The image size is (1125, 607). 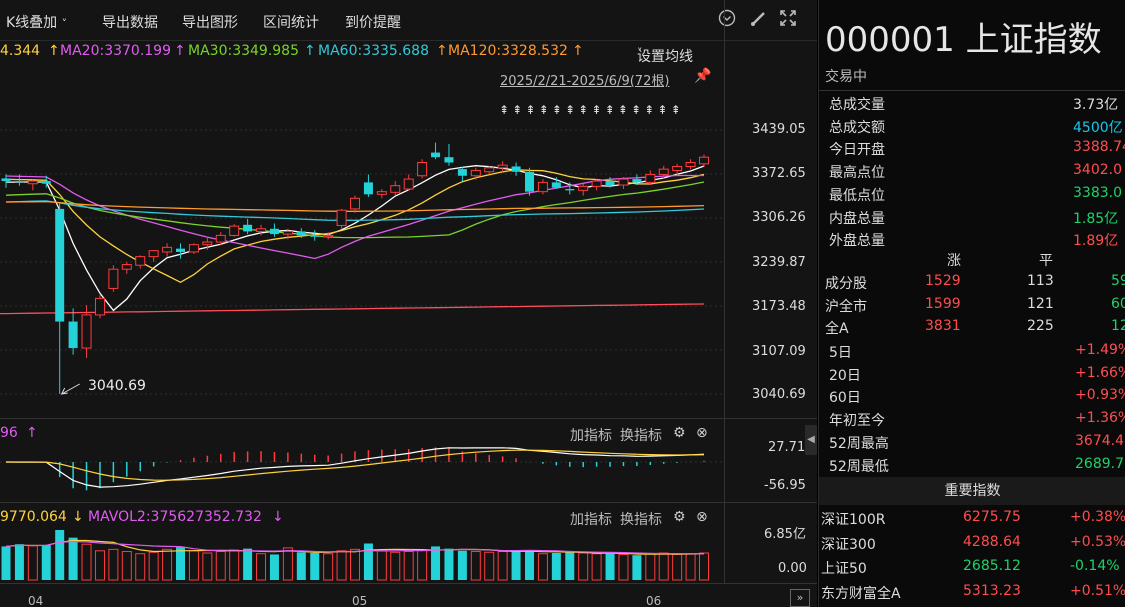 What do you see at coordinates (846, 77) in the screenshot?
I see `trading-status: 交易中` at bounding box center [846, 77].